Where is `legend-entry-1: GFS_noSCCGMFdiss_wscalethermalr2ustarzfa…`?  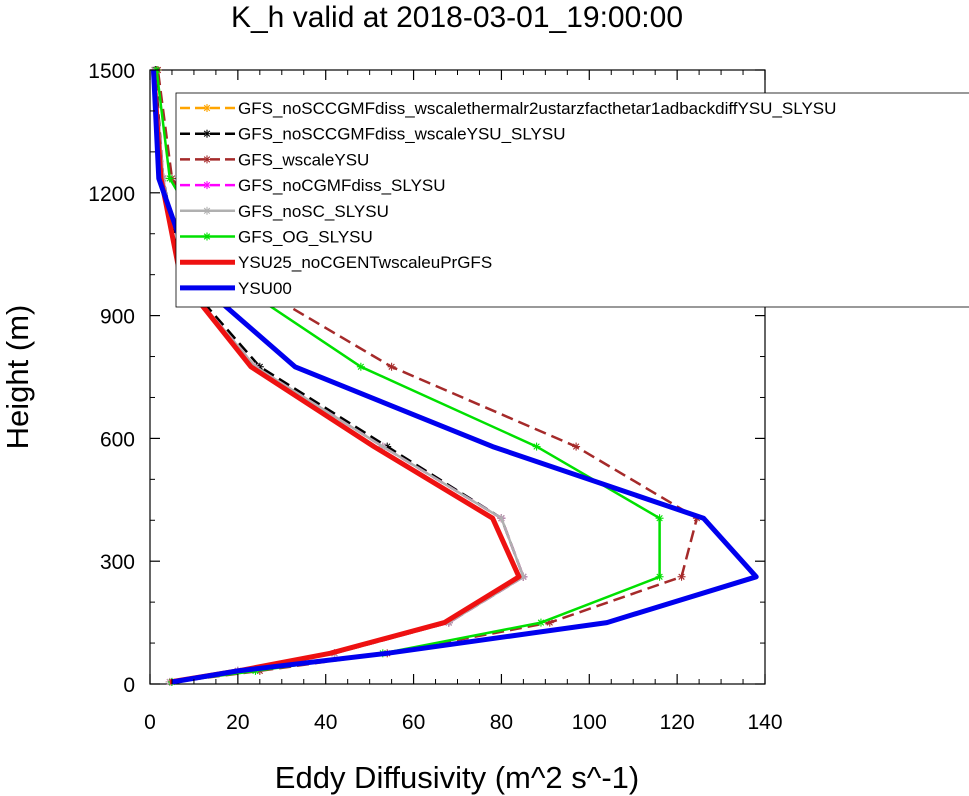 legend-entry-1: GFS_noSCCGMFdiss_wscalethermalr2ustarzfa… is located at coordinates (508, 108).